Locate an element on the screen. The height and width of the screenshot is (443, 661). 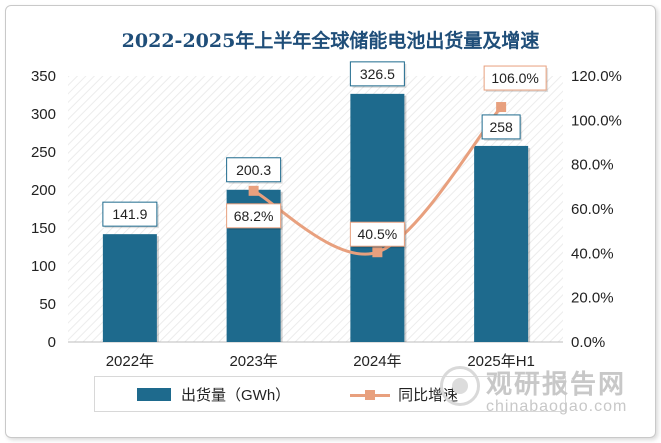
x-tick-label: 2023年 is located at coordinates (253, 361).